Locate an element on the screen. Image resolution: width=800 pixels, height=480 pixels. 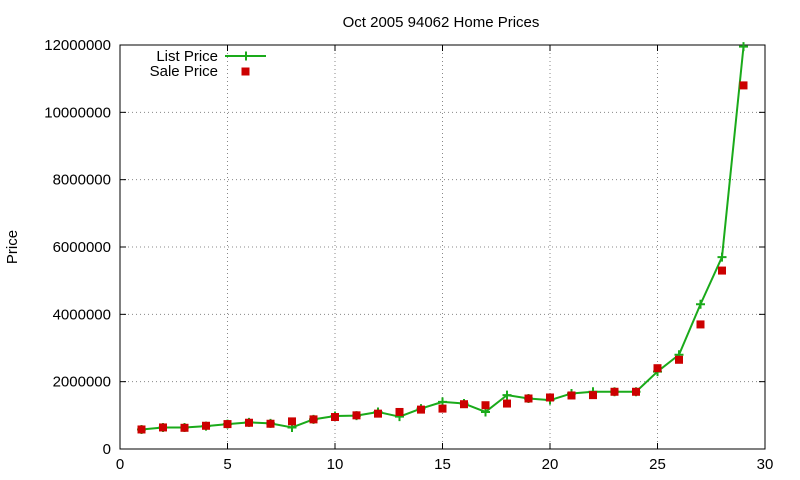
x-tick-label: 25 is located at coordinates (657, 464).